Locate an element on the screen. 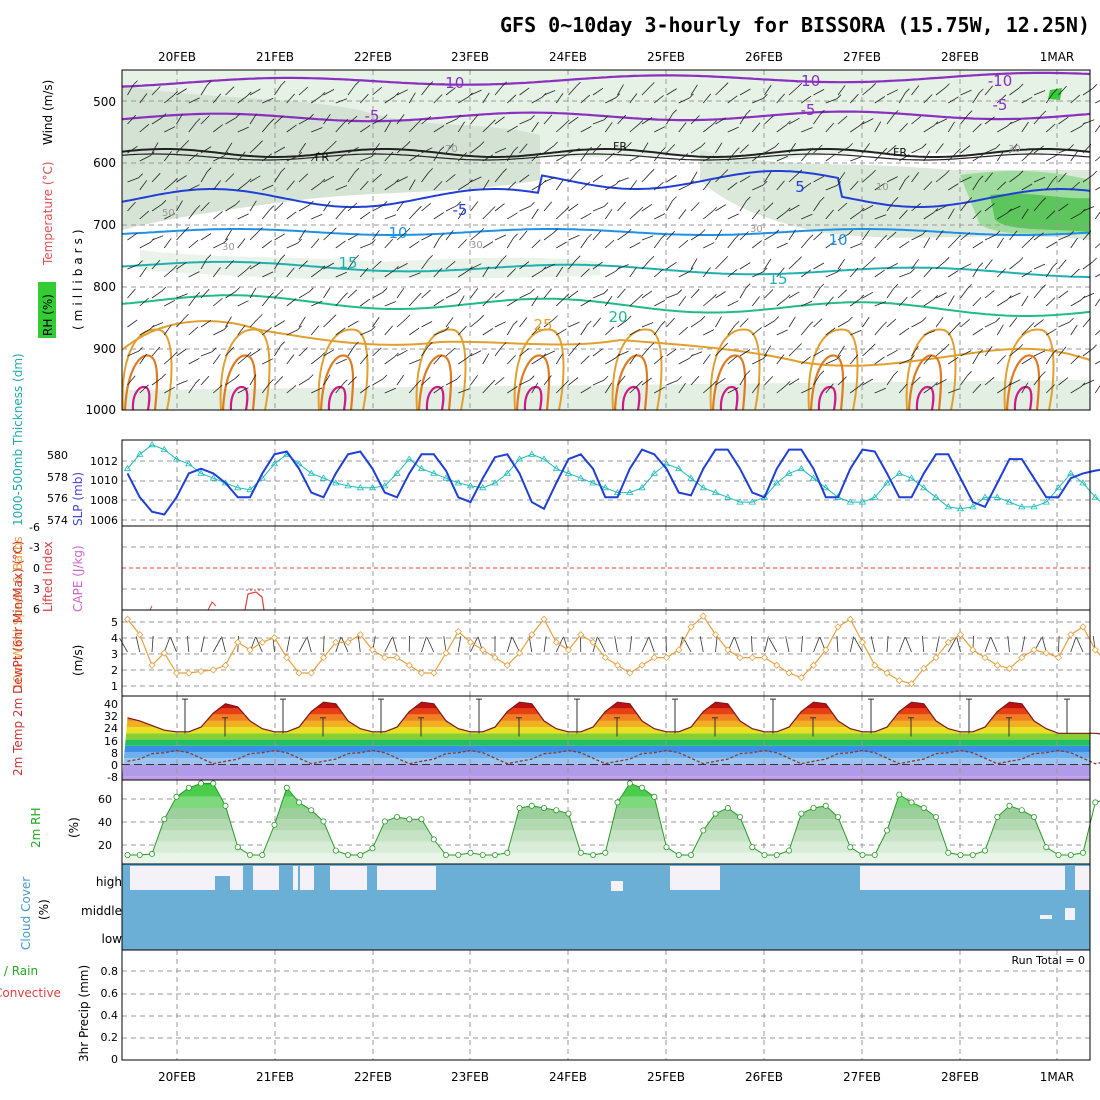 The width and height of the screenshot is (1100, 1100). date-label-bottom: 1MAR is located at coordinates (1057, 1077).